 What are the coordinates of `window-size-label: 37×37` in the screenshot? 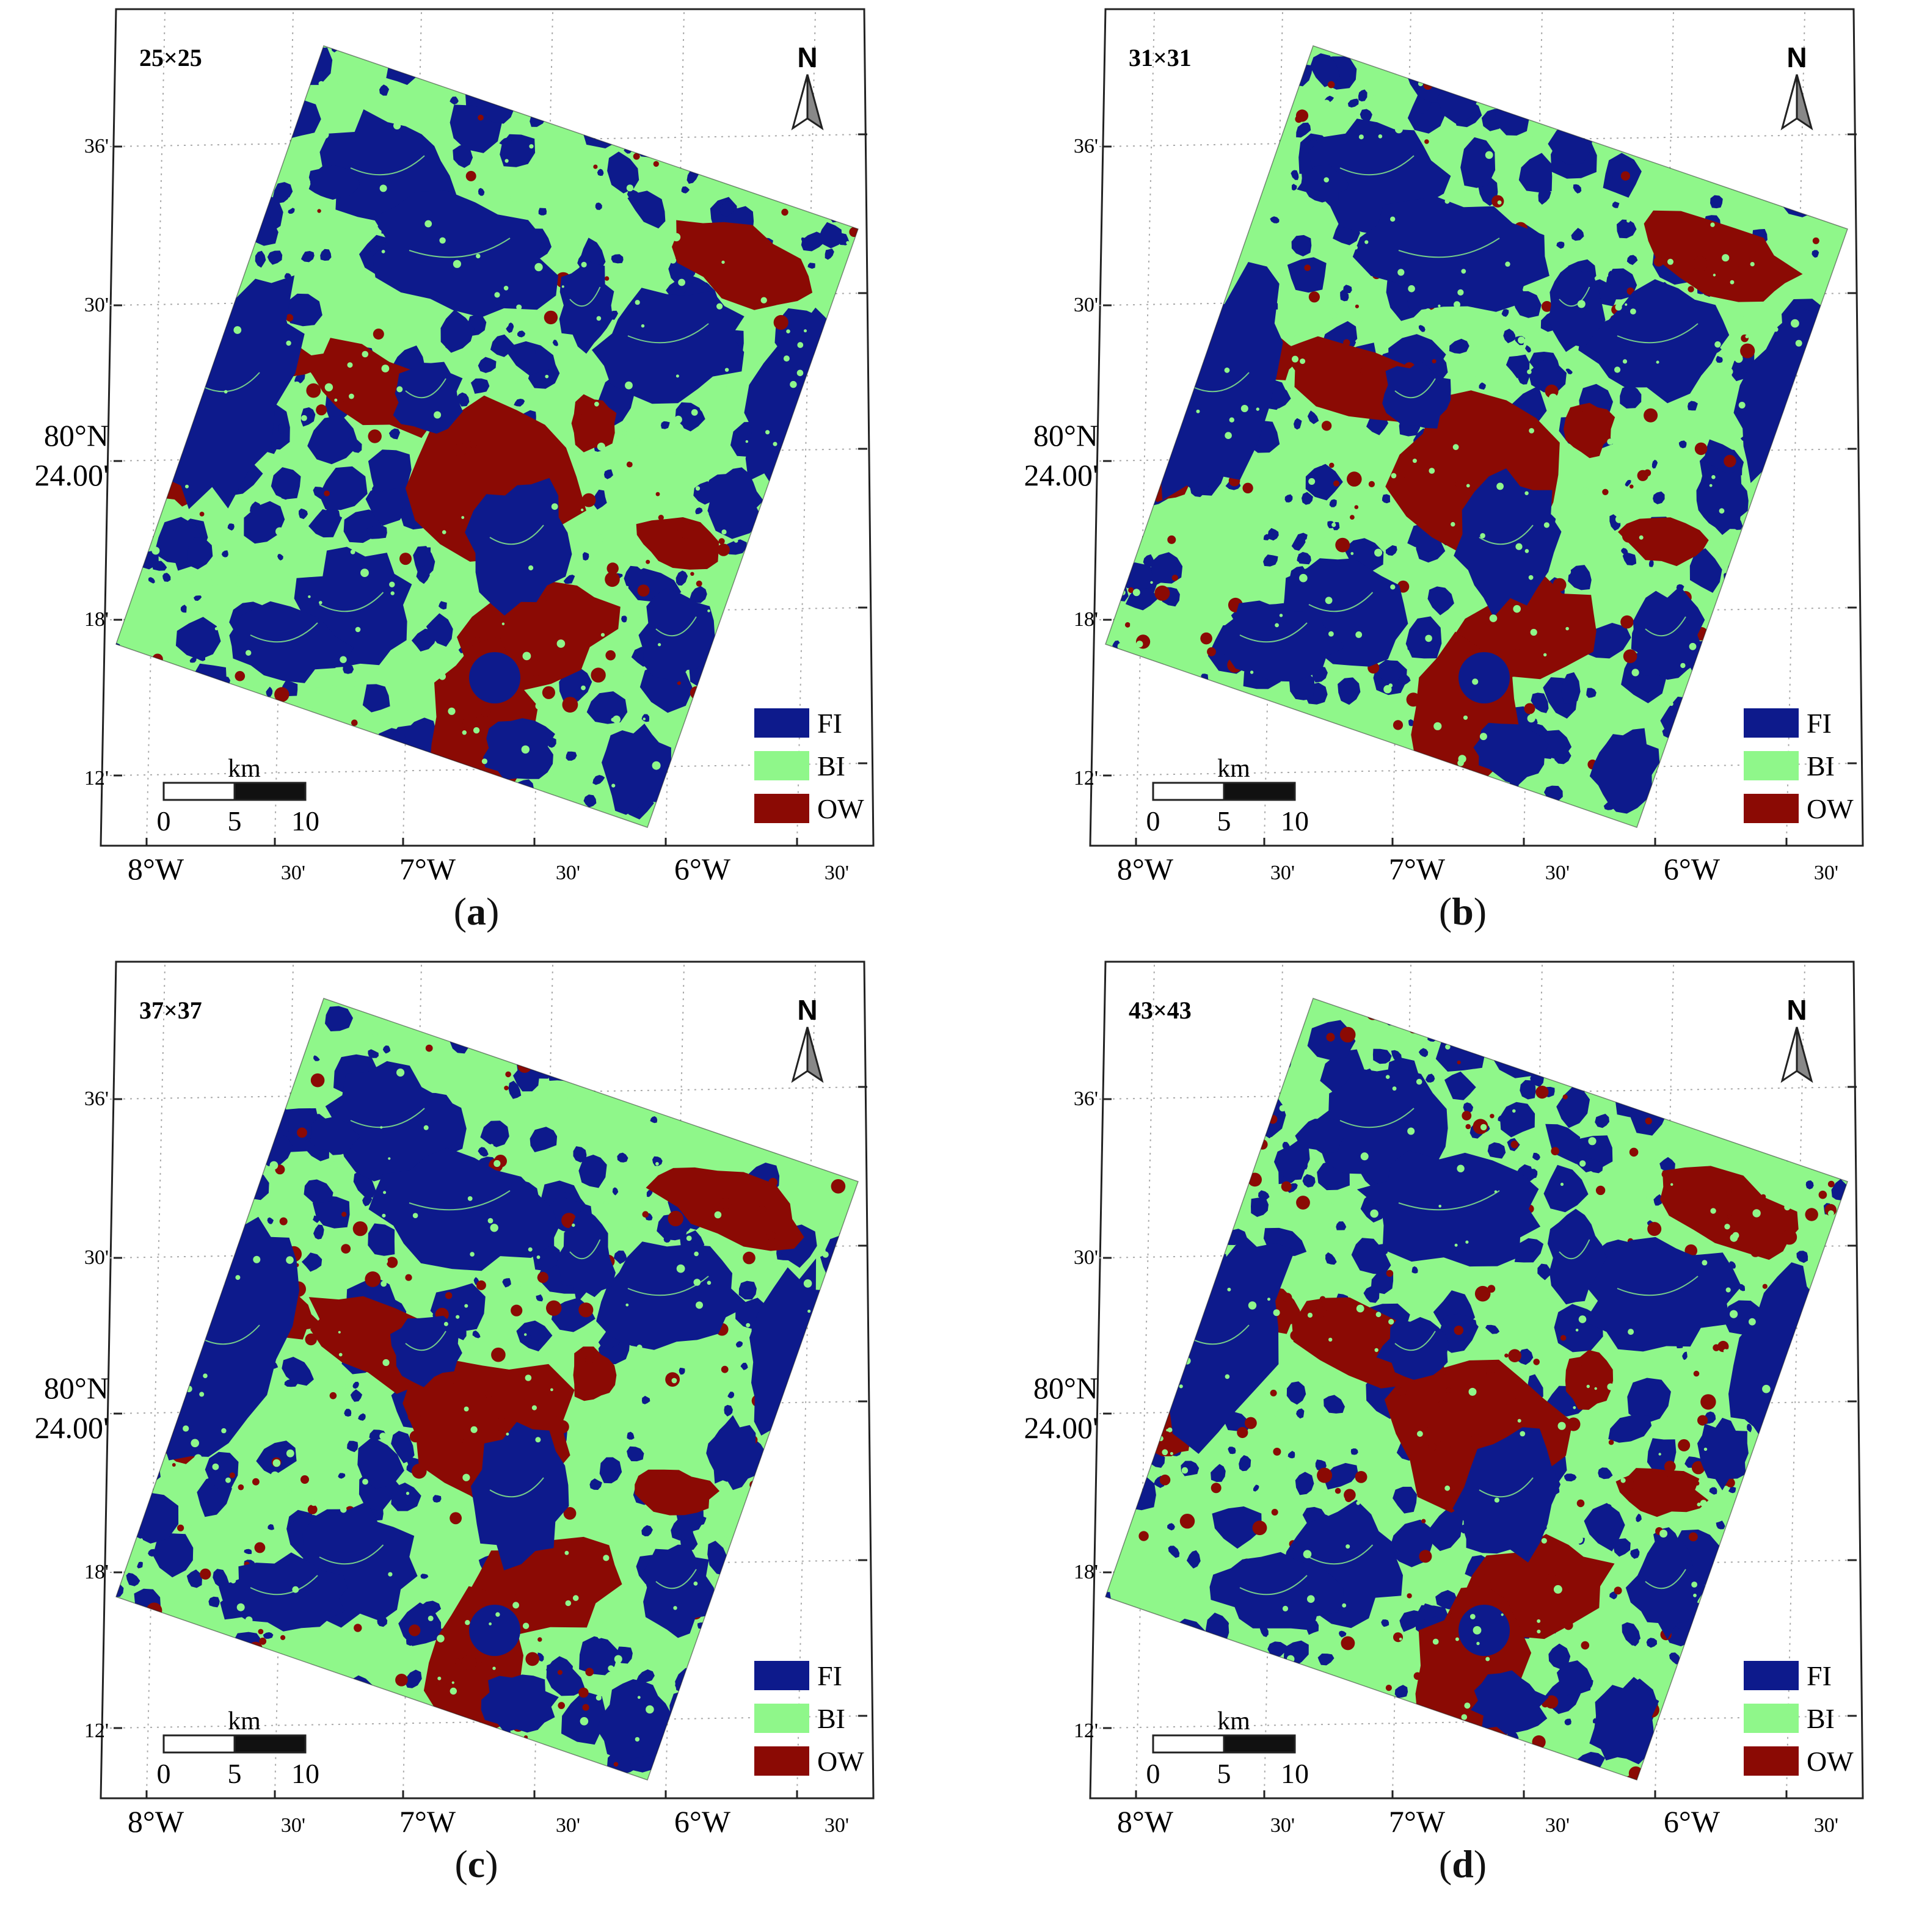 It's located at (171, 1010).